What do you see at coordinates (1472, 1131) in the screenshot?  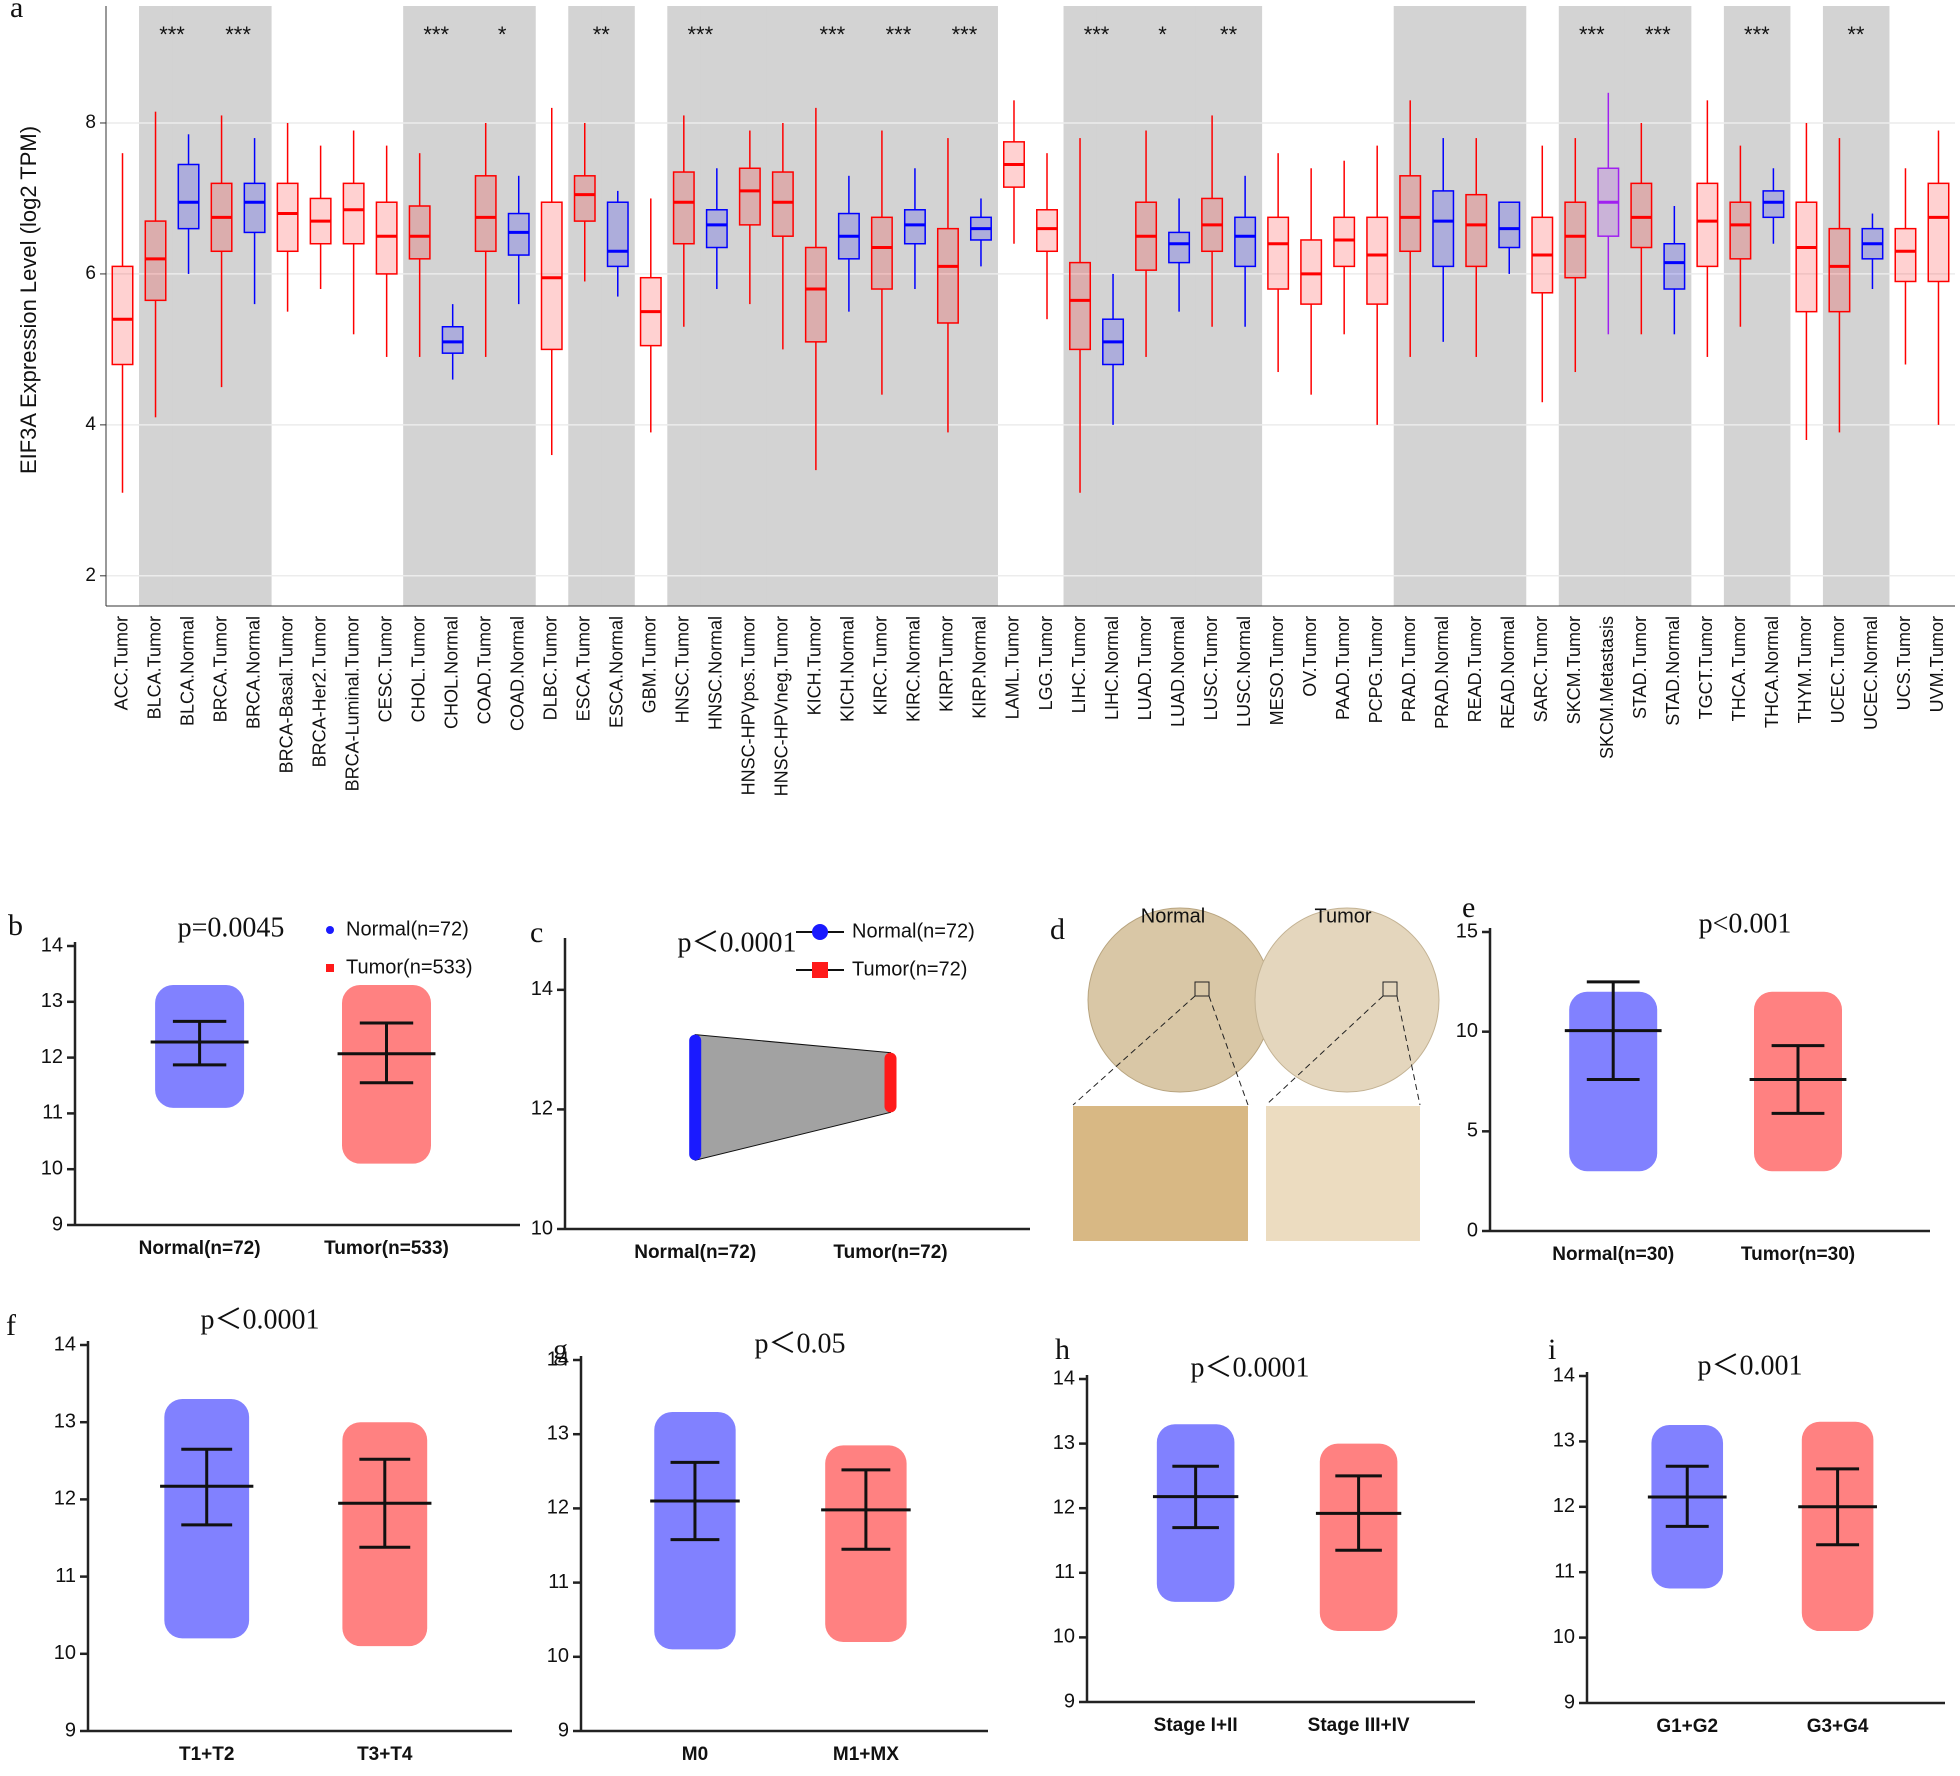 I see `y-tick-label: 5` at bounding box center [1472, 1131].